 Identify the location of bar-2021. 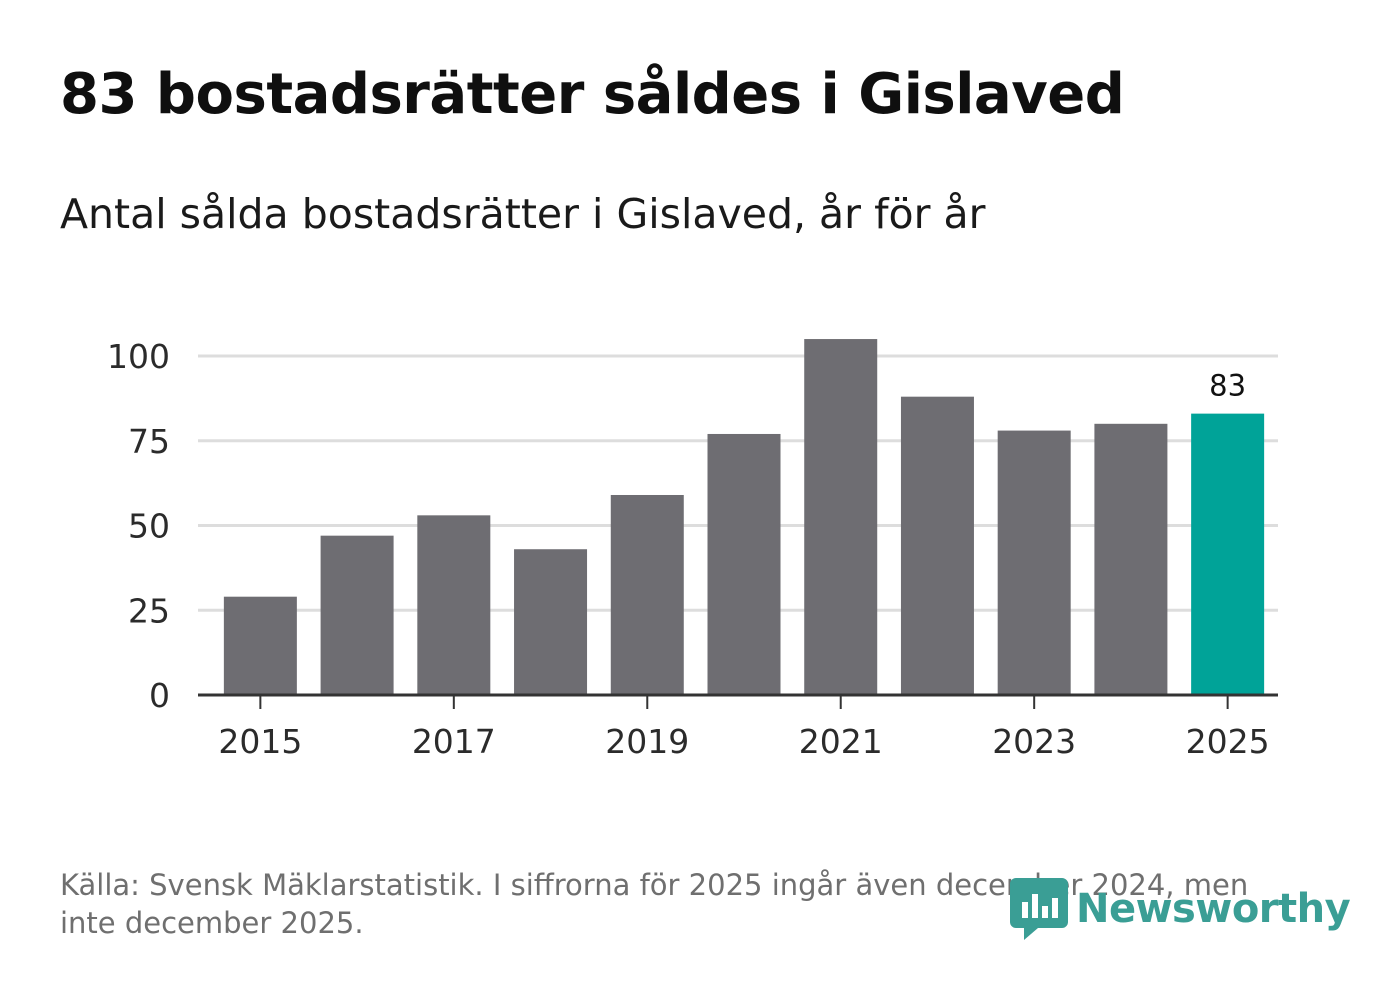
(841, 517).